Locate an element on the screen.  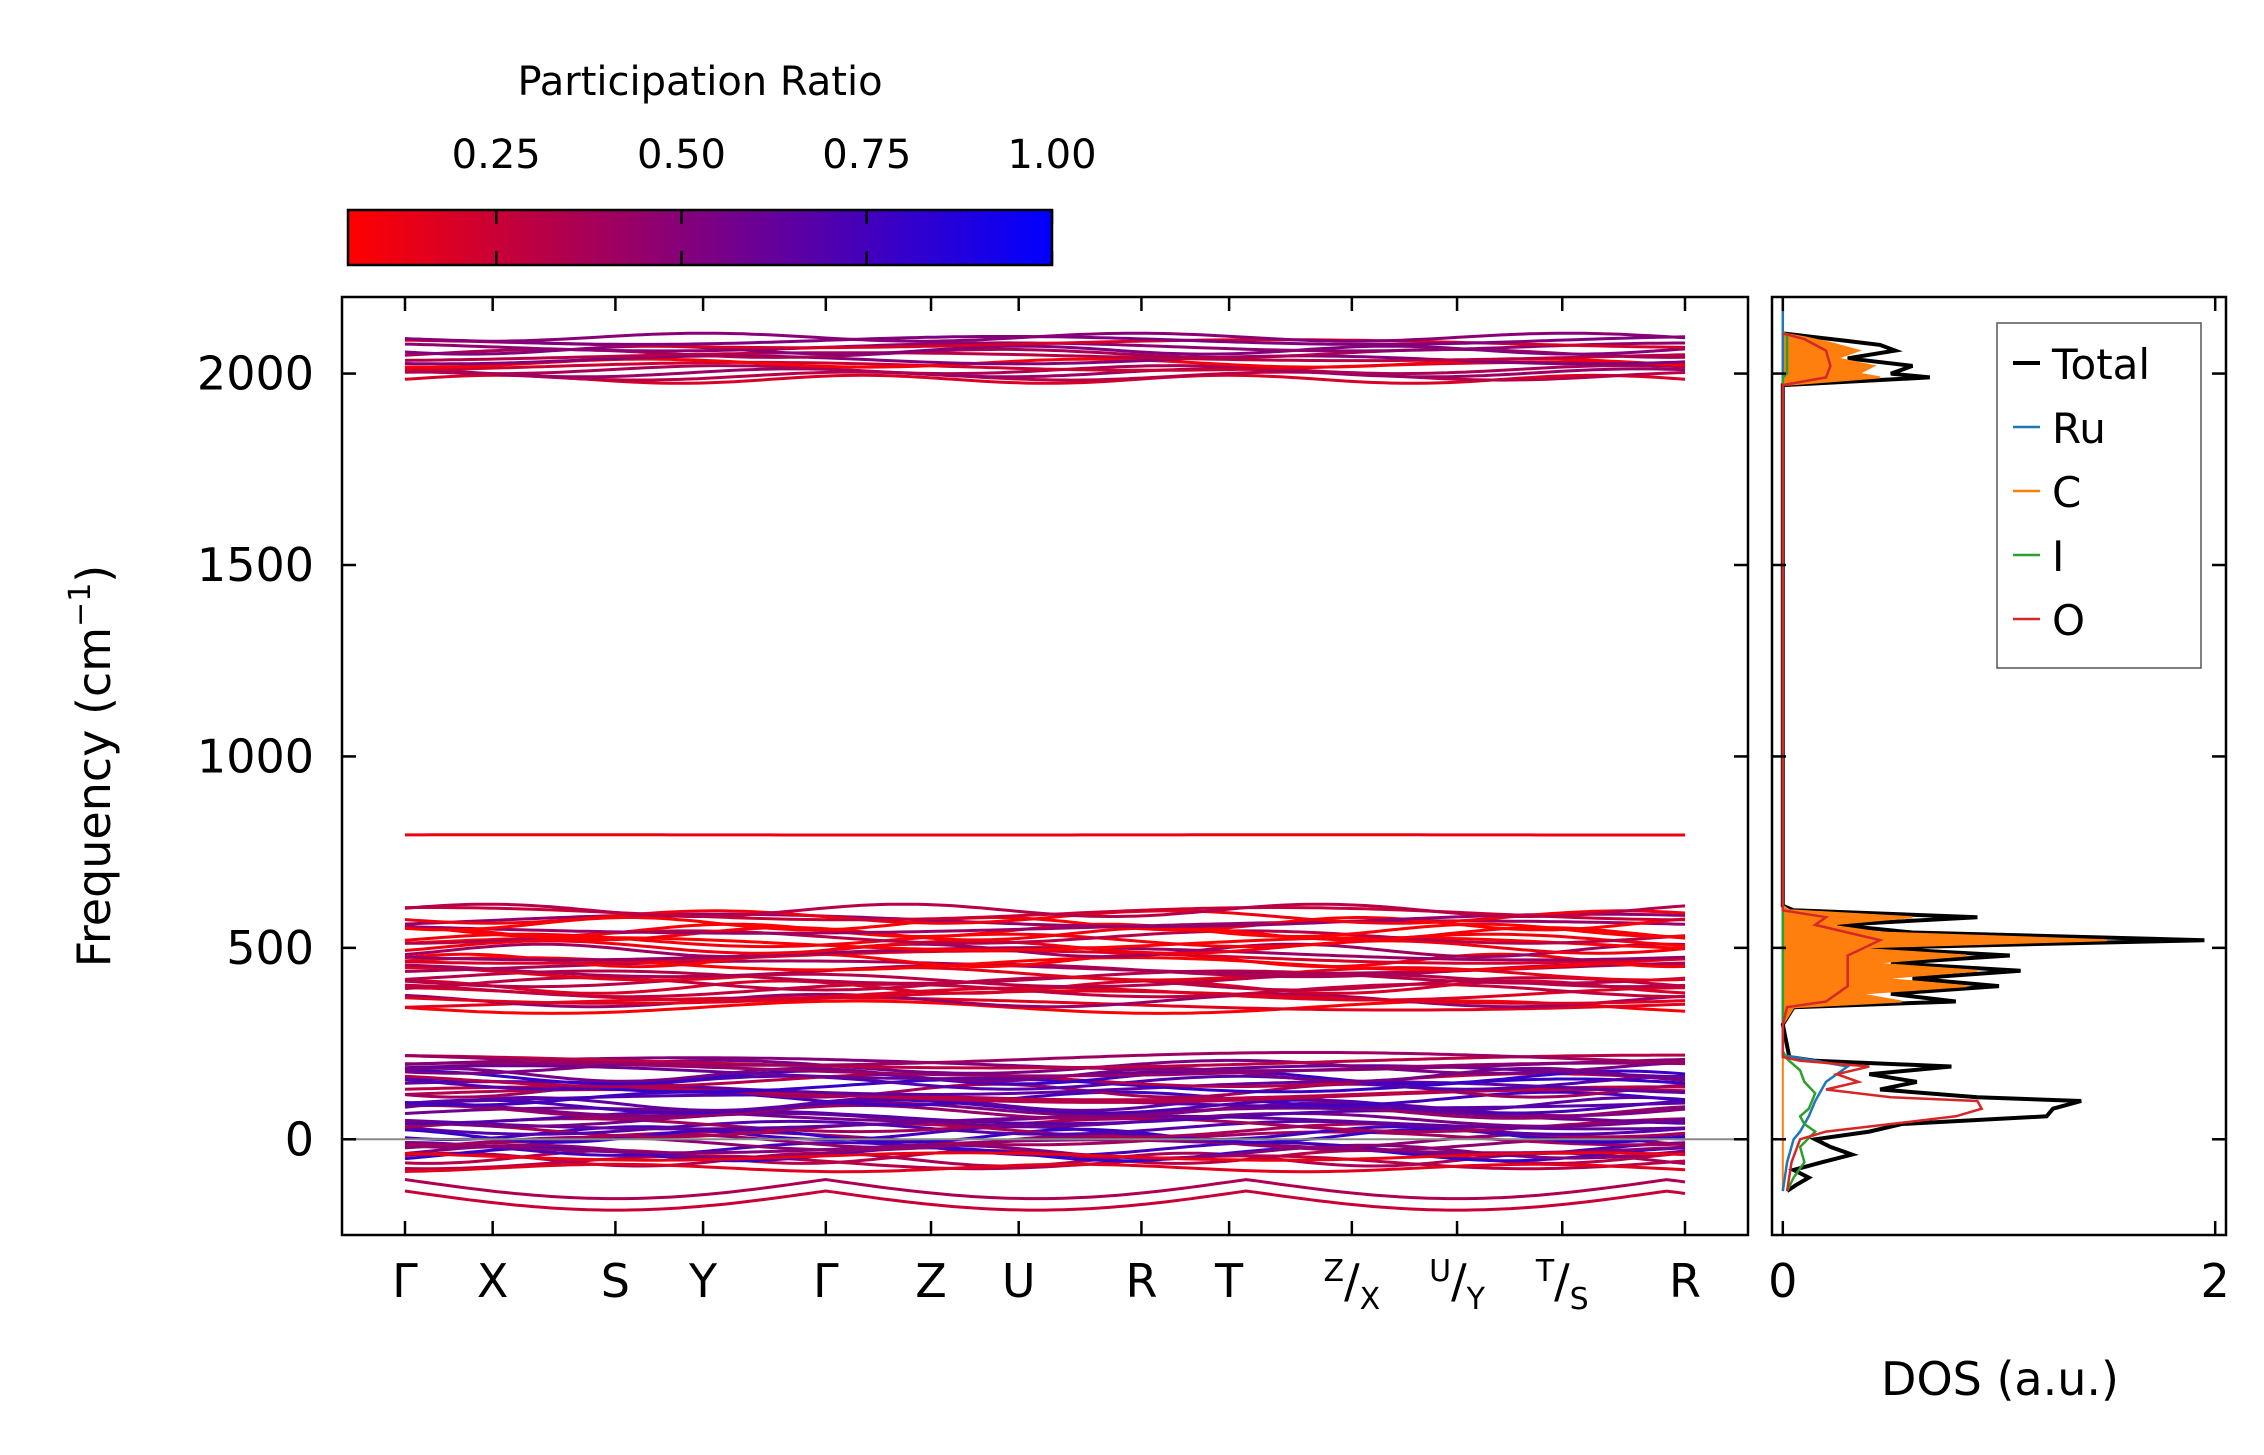
legend-label: C is located at coordinates (2066, 492).